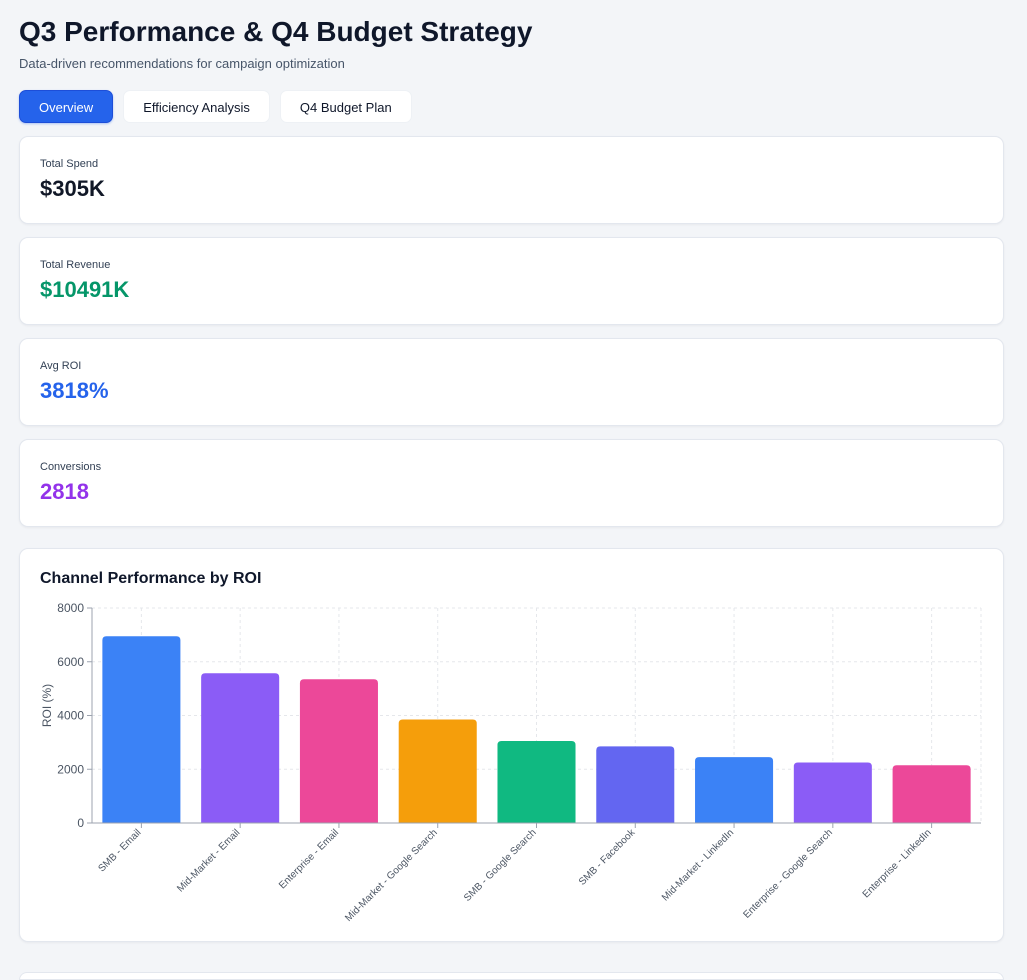 The height and width of the screenshot is (980, 1027). What do you see at coordinates (832, 792) in the screenshot?
I see `bar-enterprise-google-search` at bounding box center [832, 792].